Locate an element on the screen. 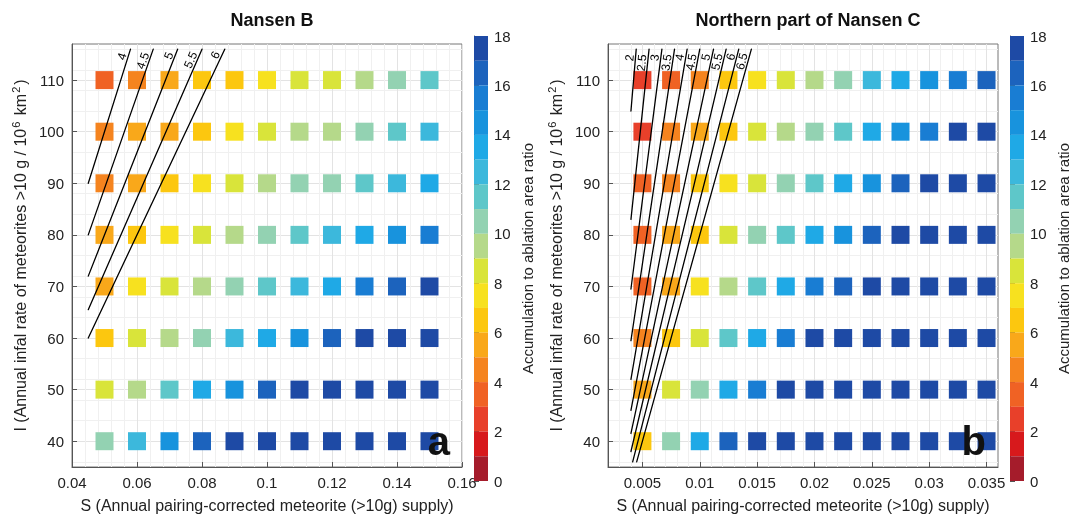 This screenshot has height=530, width=1072. color-bar-label: 18 is located at coordinates (502, 36).